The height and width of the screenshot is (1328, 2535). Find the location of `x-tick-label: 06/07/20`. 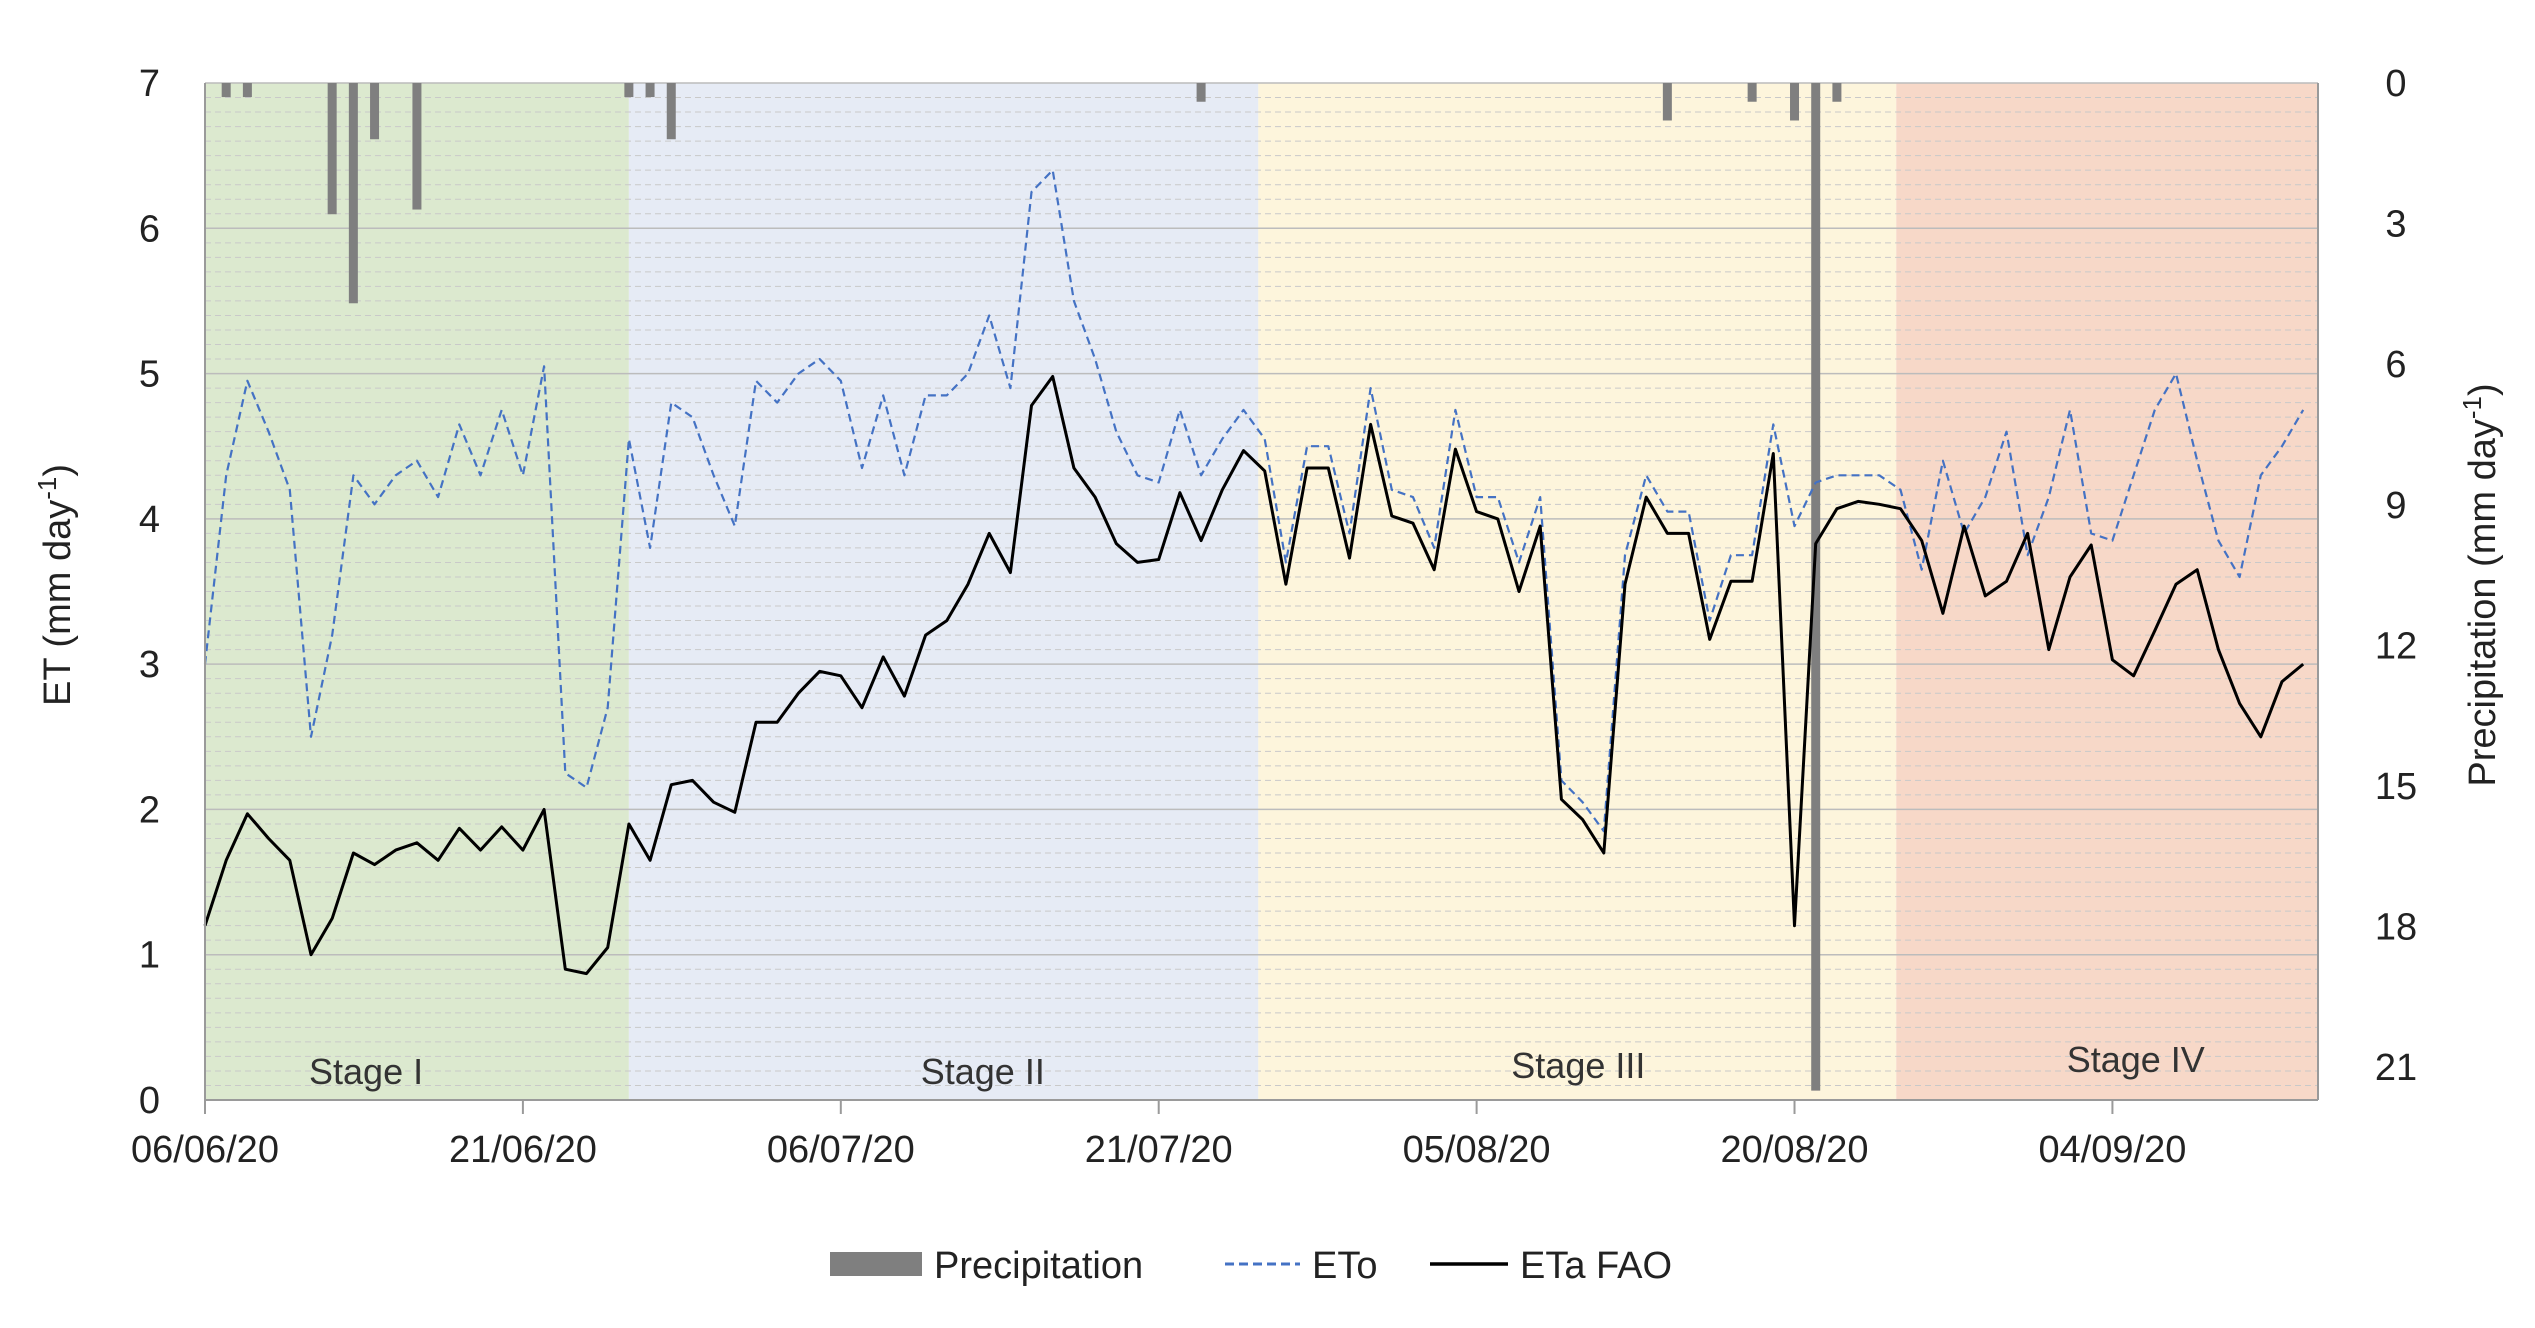

x-tick-label: 06/07/20 is located at coordinates (841, 1150).